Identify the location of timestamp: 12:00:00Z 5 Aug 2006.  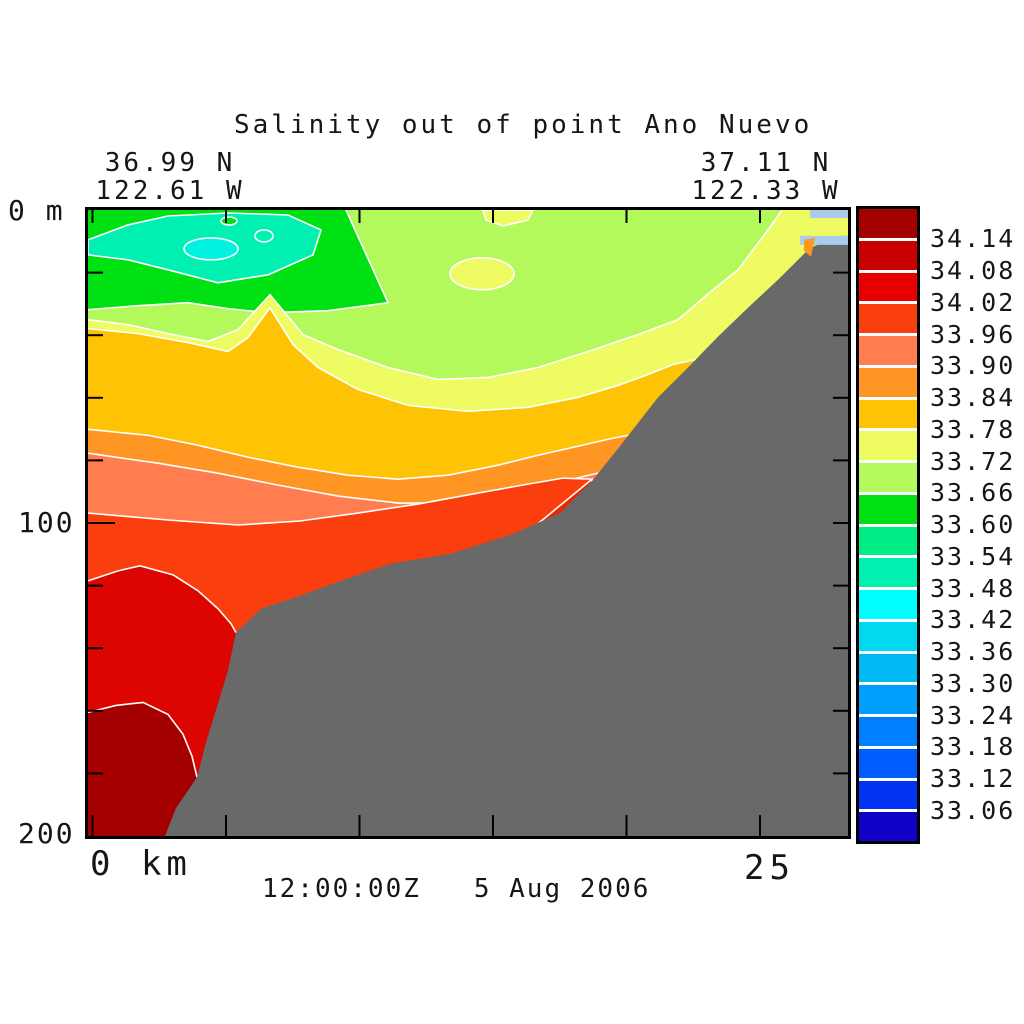
(456, 889).